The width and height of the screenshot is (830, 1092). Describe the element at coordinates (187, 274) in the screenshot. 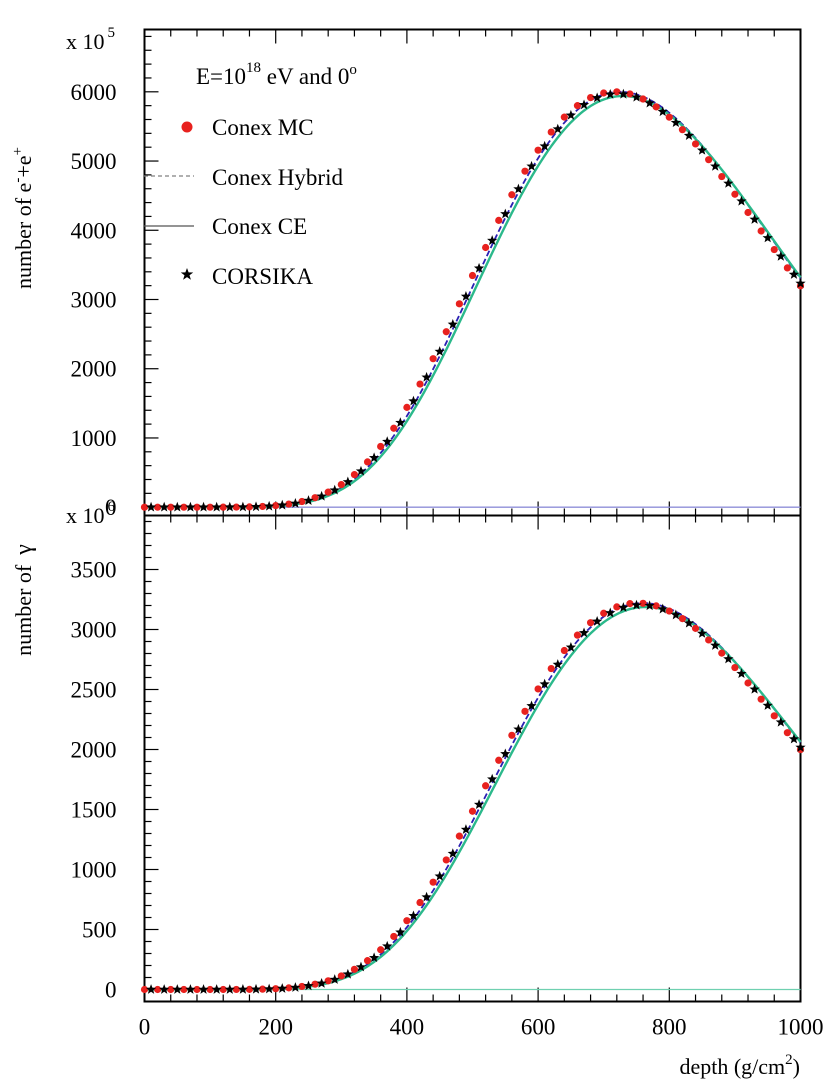

I see `legend-marker-corsika` at that location.